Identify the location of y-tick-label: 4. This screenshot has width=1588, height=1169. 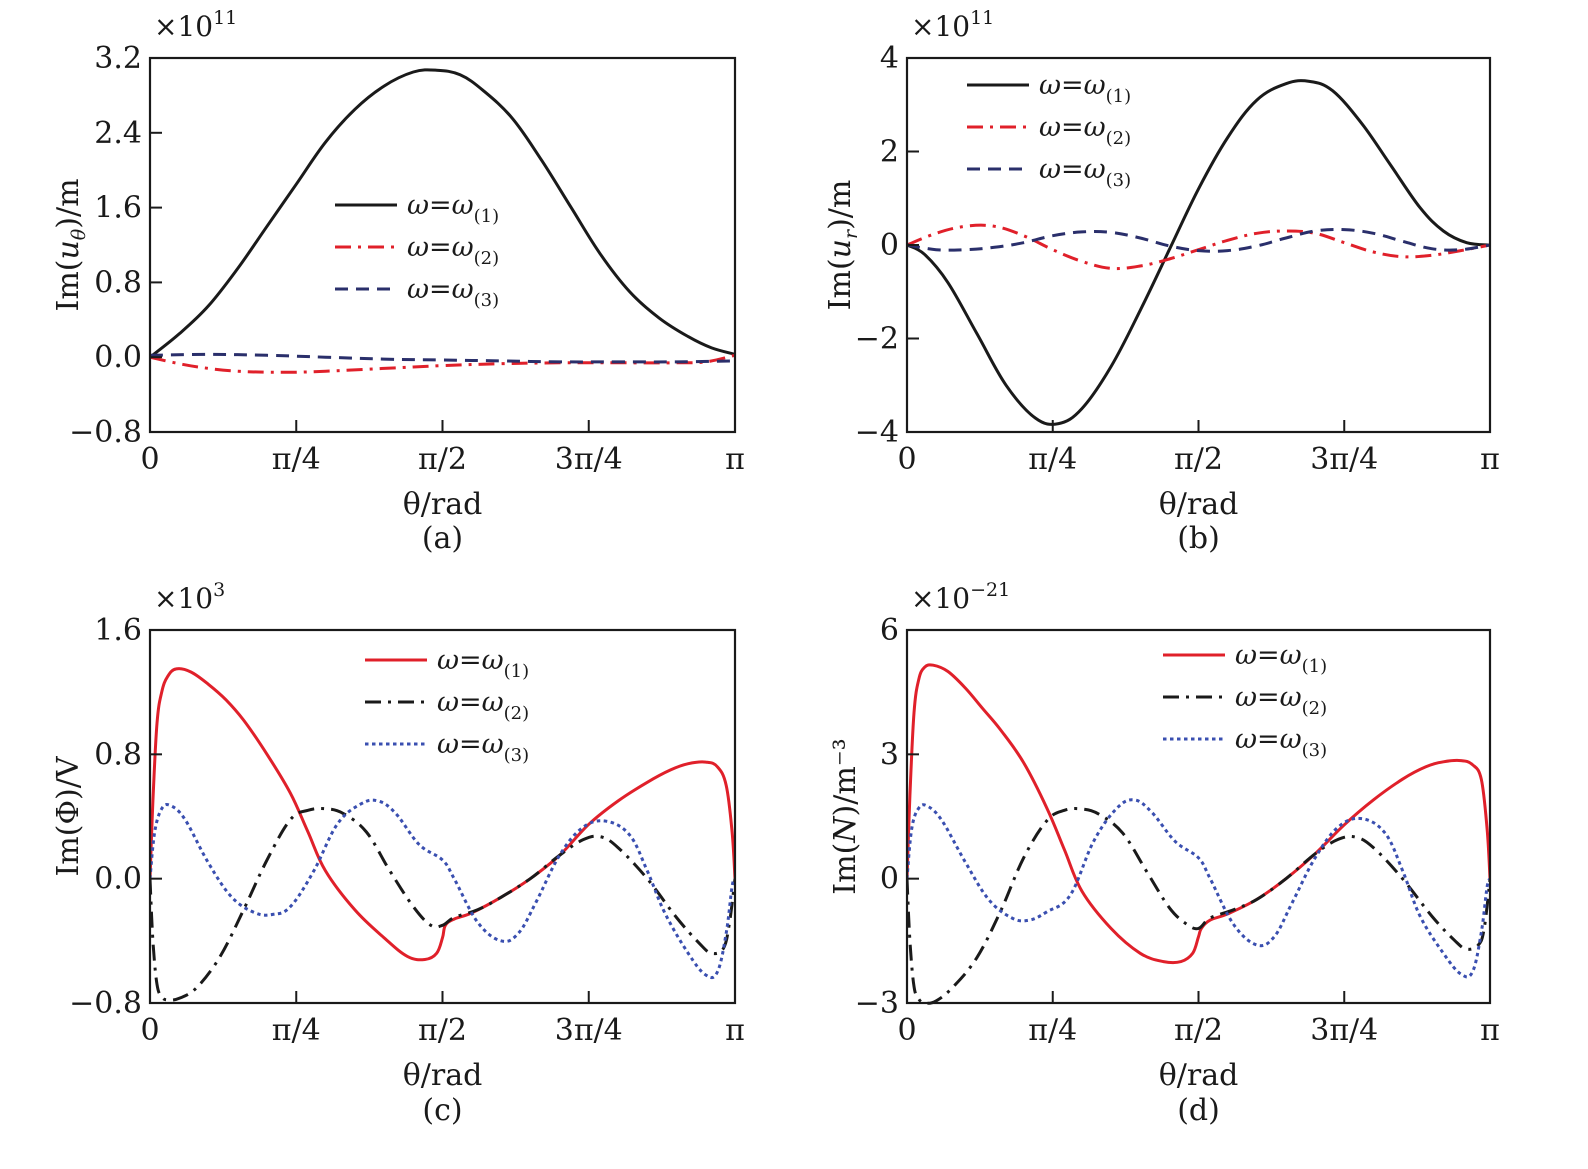
(889, 58).